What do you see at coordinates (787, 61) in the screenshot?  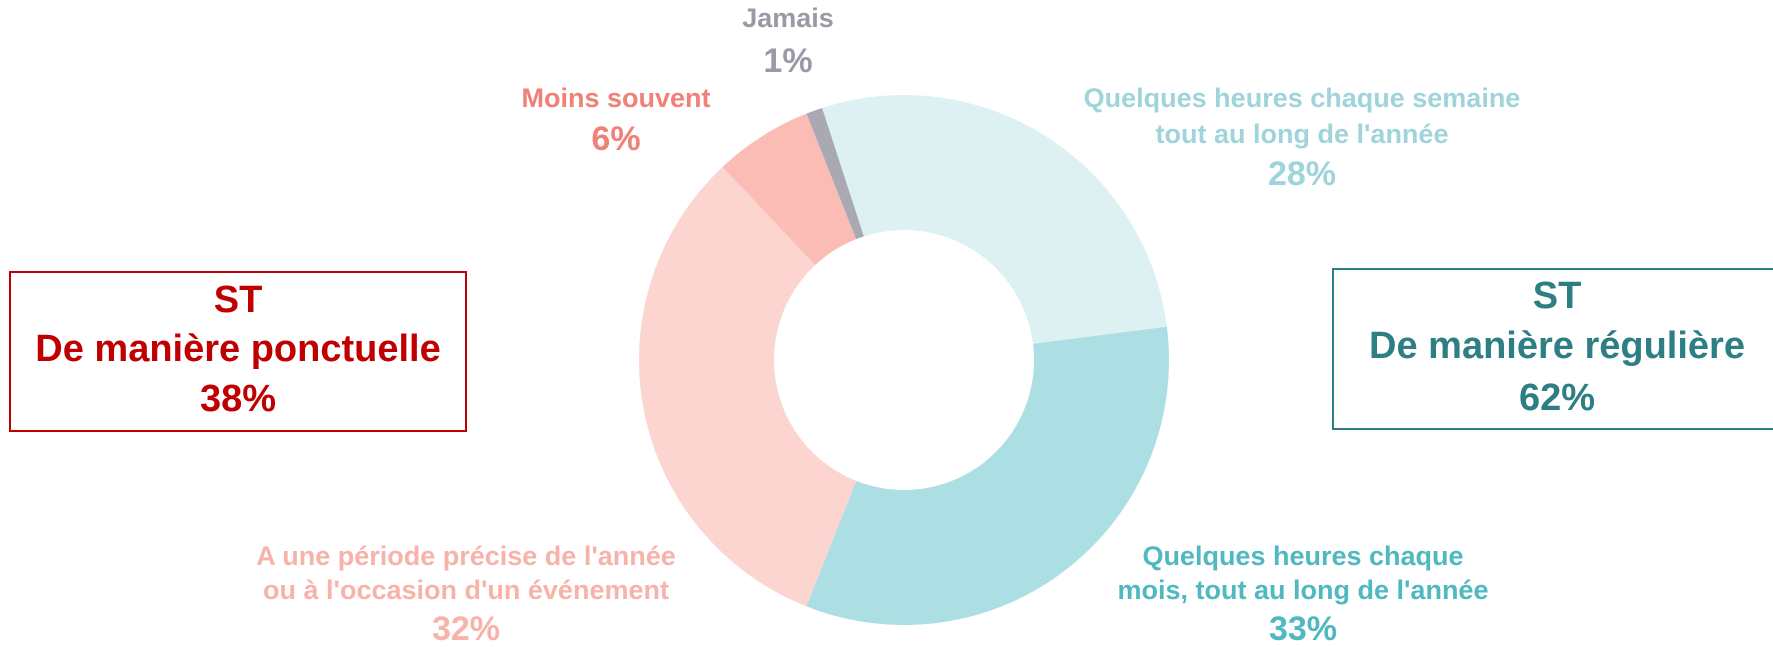 I see `slice-value-label: 1%` at bounding box center [787, 61].